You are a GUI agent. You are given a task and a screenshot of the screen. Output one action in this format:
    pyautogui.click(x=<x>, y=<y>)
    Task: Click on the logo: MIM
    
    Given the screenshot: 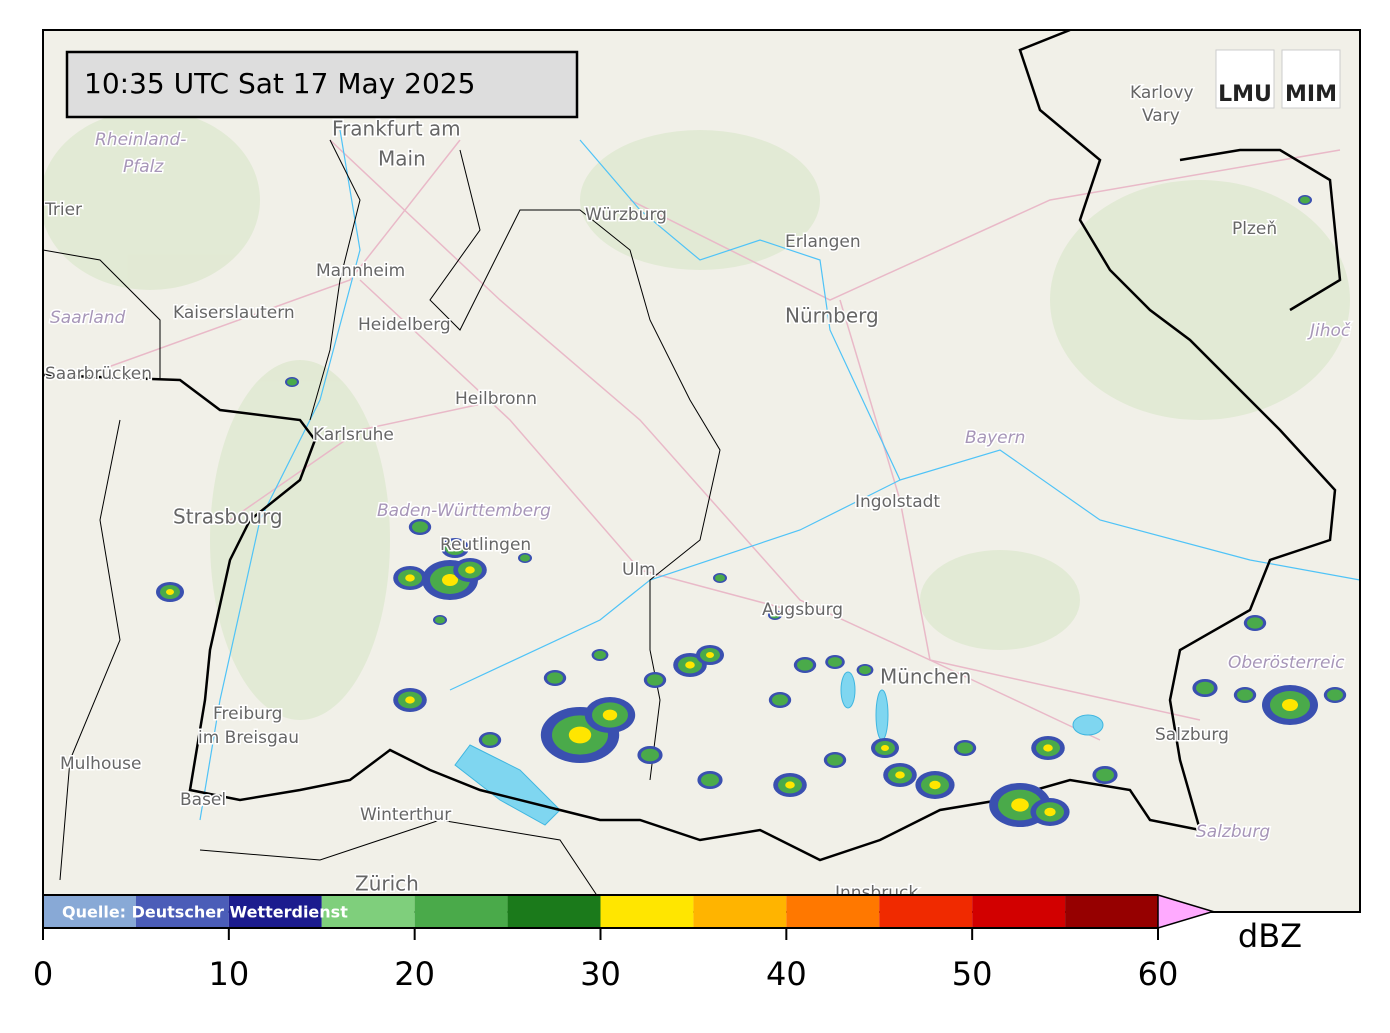 What is the action you would take?
    pyautogui.click(x=1311, y=94)
    